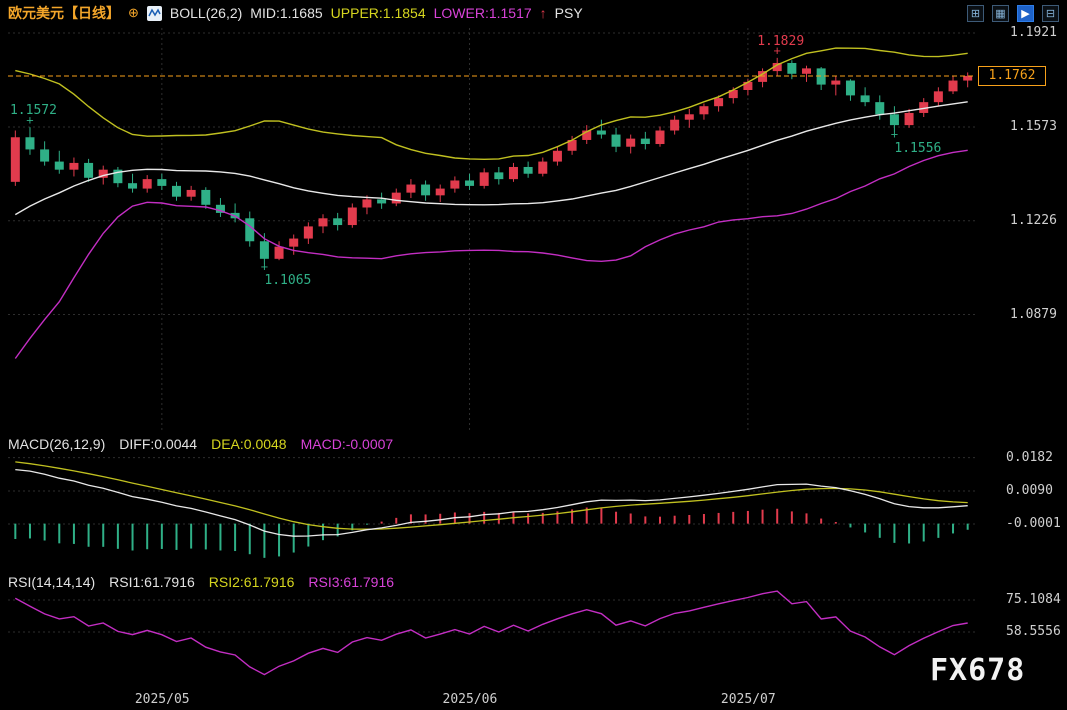 This screenshot has width=1067, height=710. Describe the element at coordinates (1012, 75) in the screenshot. I see `last-price-badge: 1.1762` at that location.